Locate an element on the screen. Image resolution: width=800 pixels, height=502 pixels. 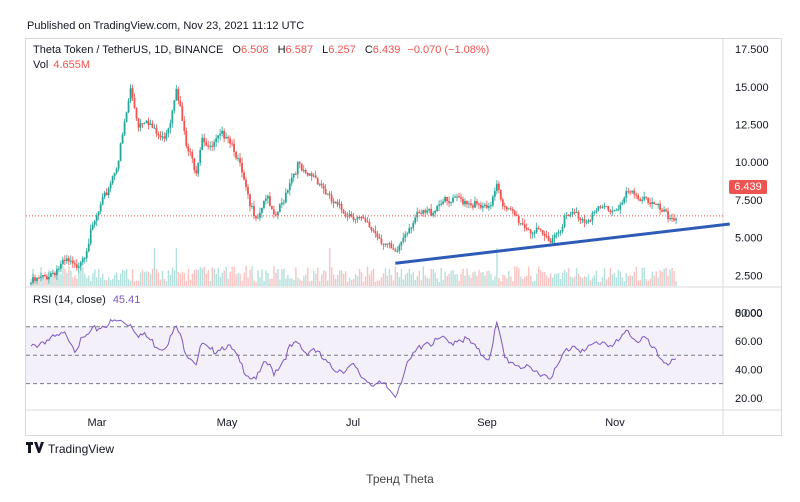
open-label: O is located at coordinates (236, 50).